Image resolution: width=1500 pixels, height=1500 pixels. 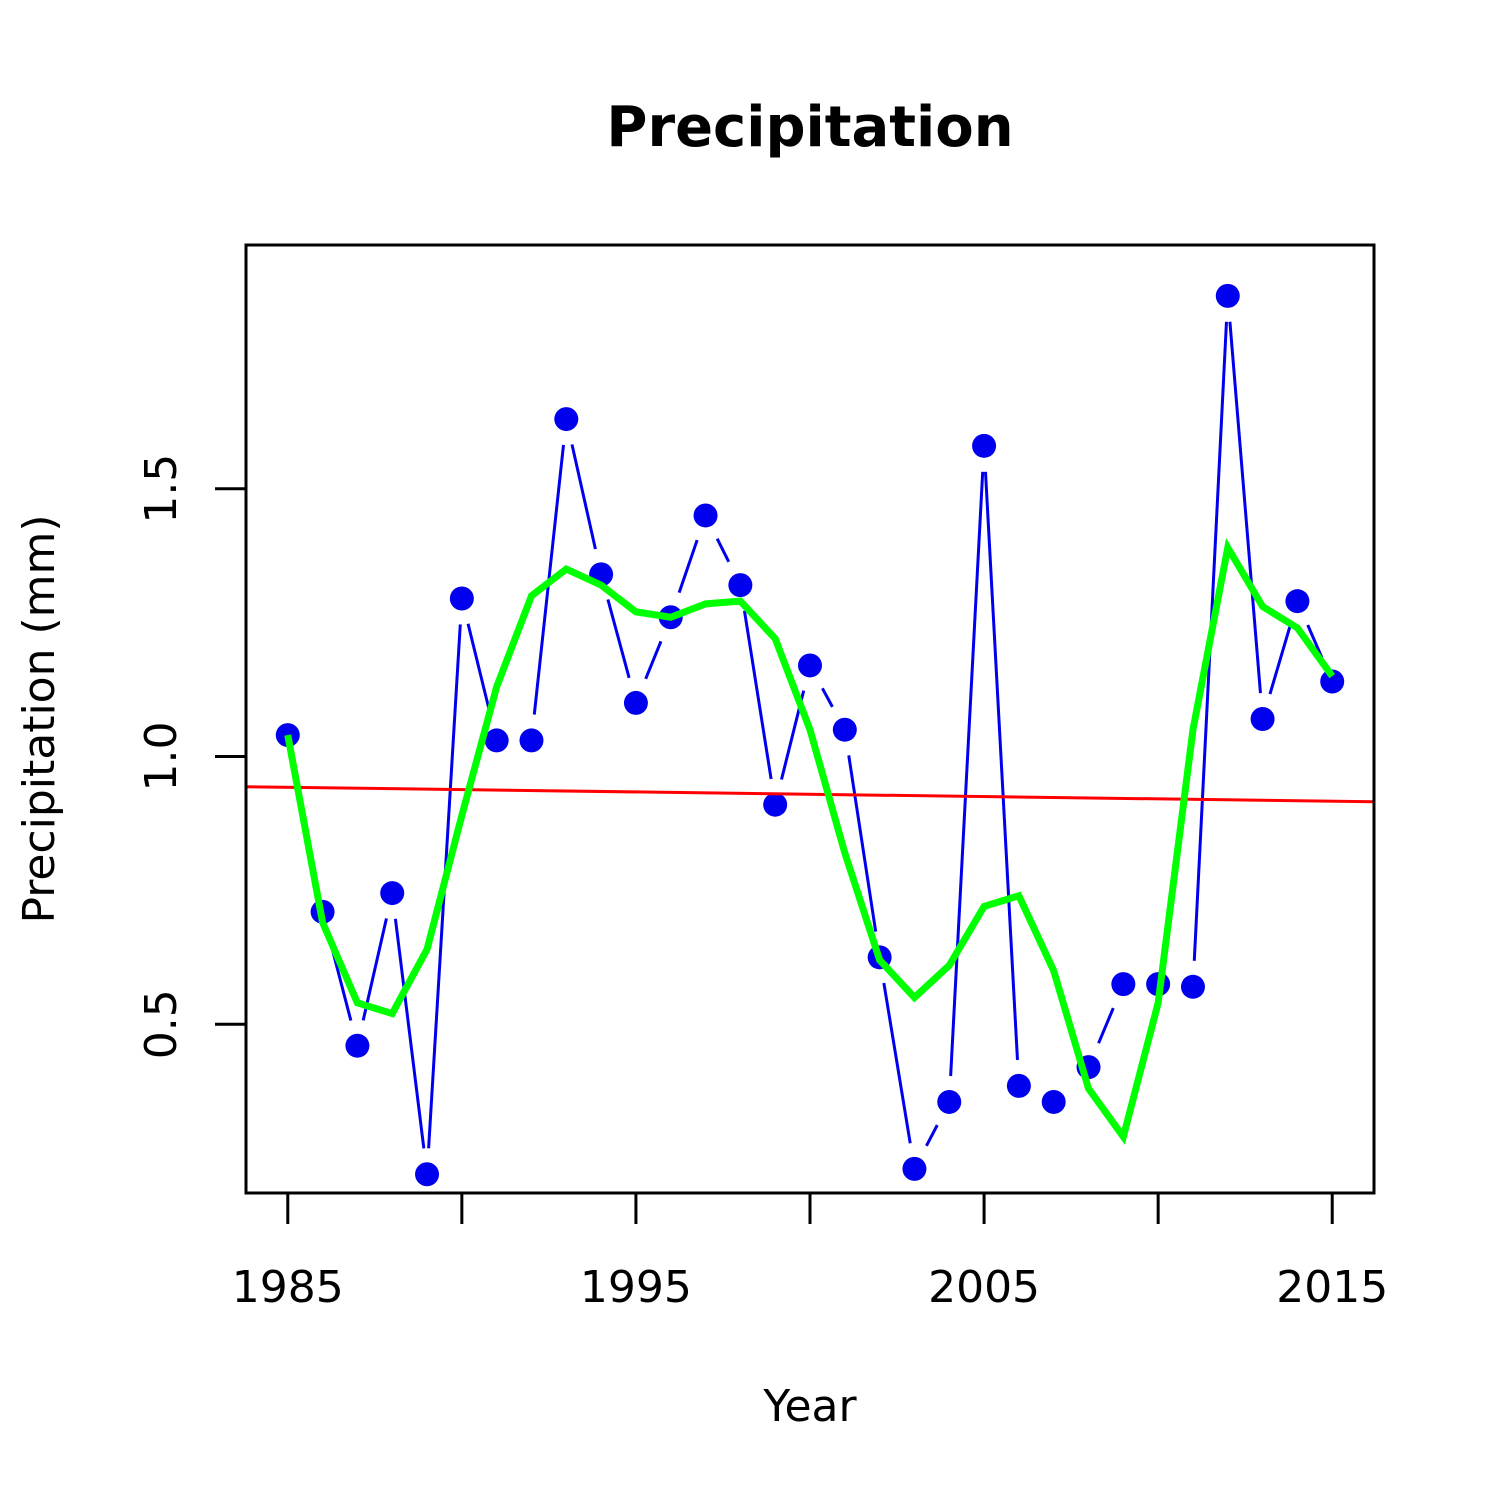 What do you see at coordinates (288, 1287) in the screenshot?
I see `x-tick-label: 1985` at bounding box center [288, 1287].